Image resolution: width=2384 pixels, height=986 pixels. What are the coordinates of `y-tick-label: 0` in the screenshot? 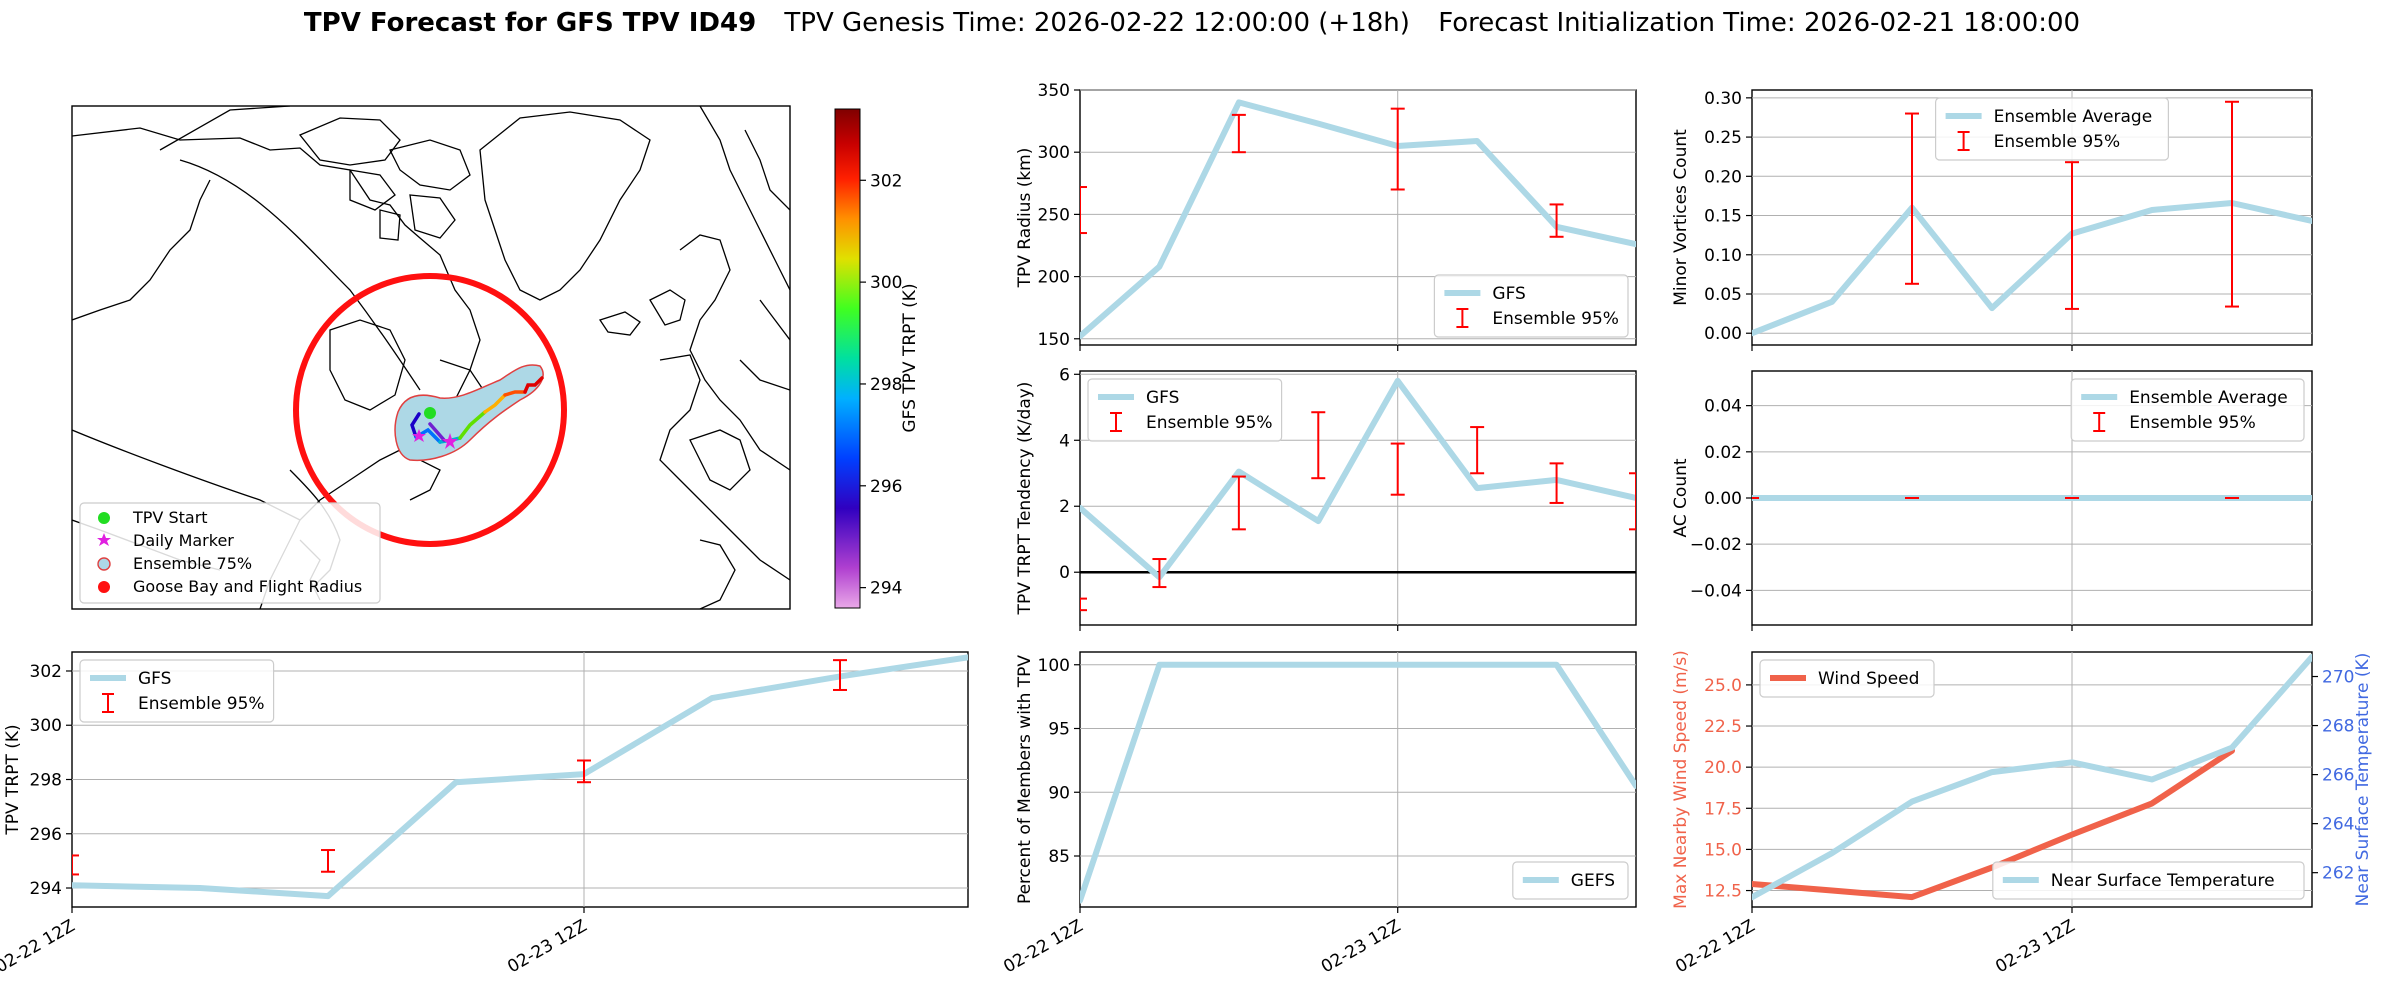 It's located at (1064, 573).